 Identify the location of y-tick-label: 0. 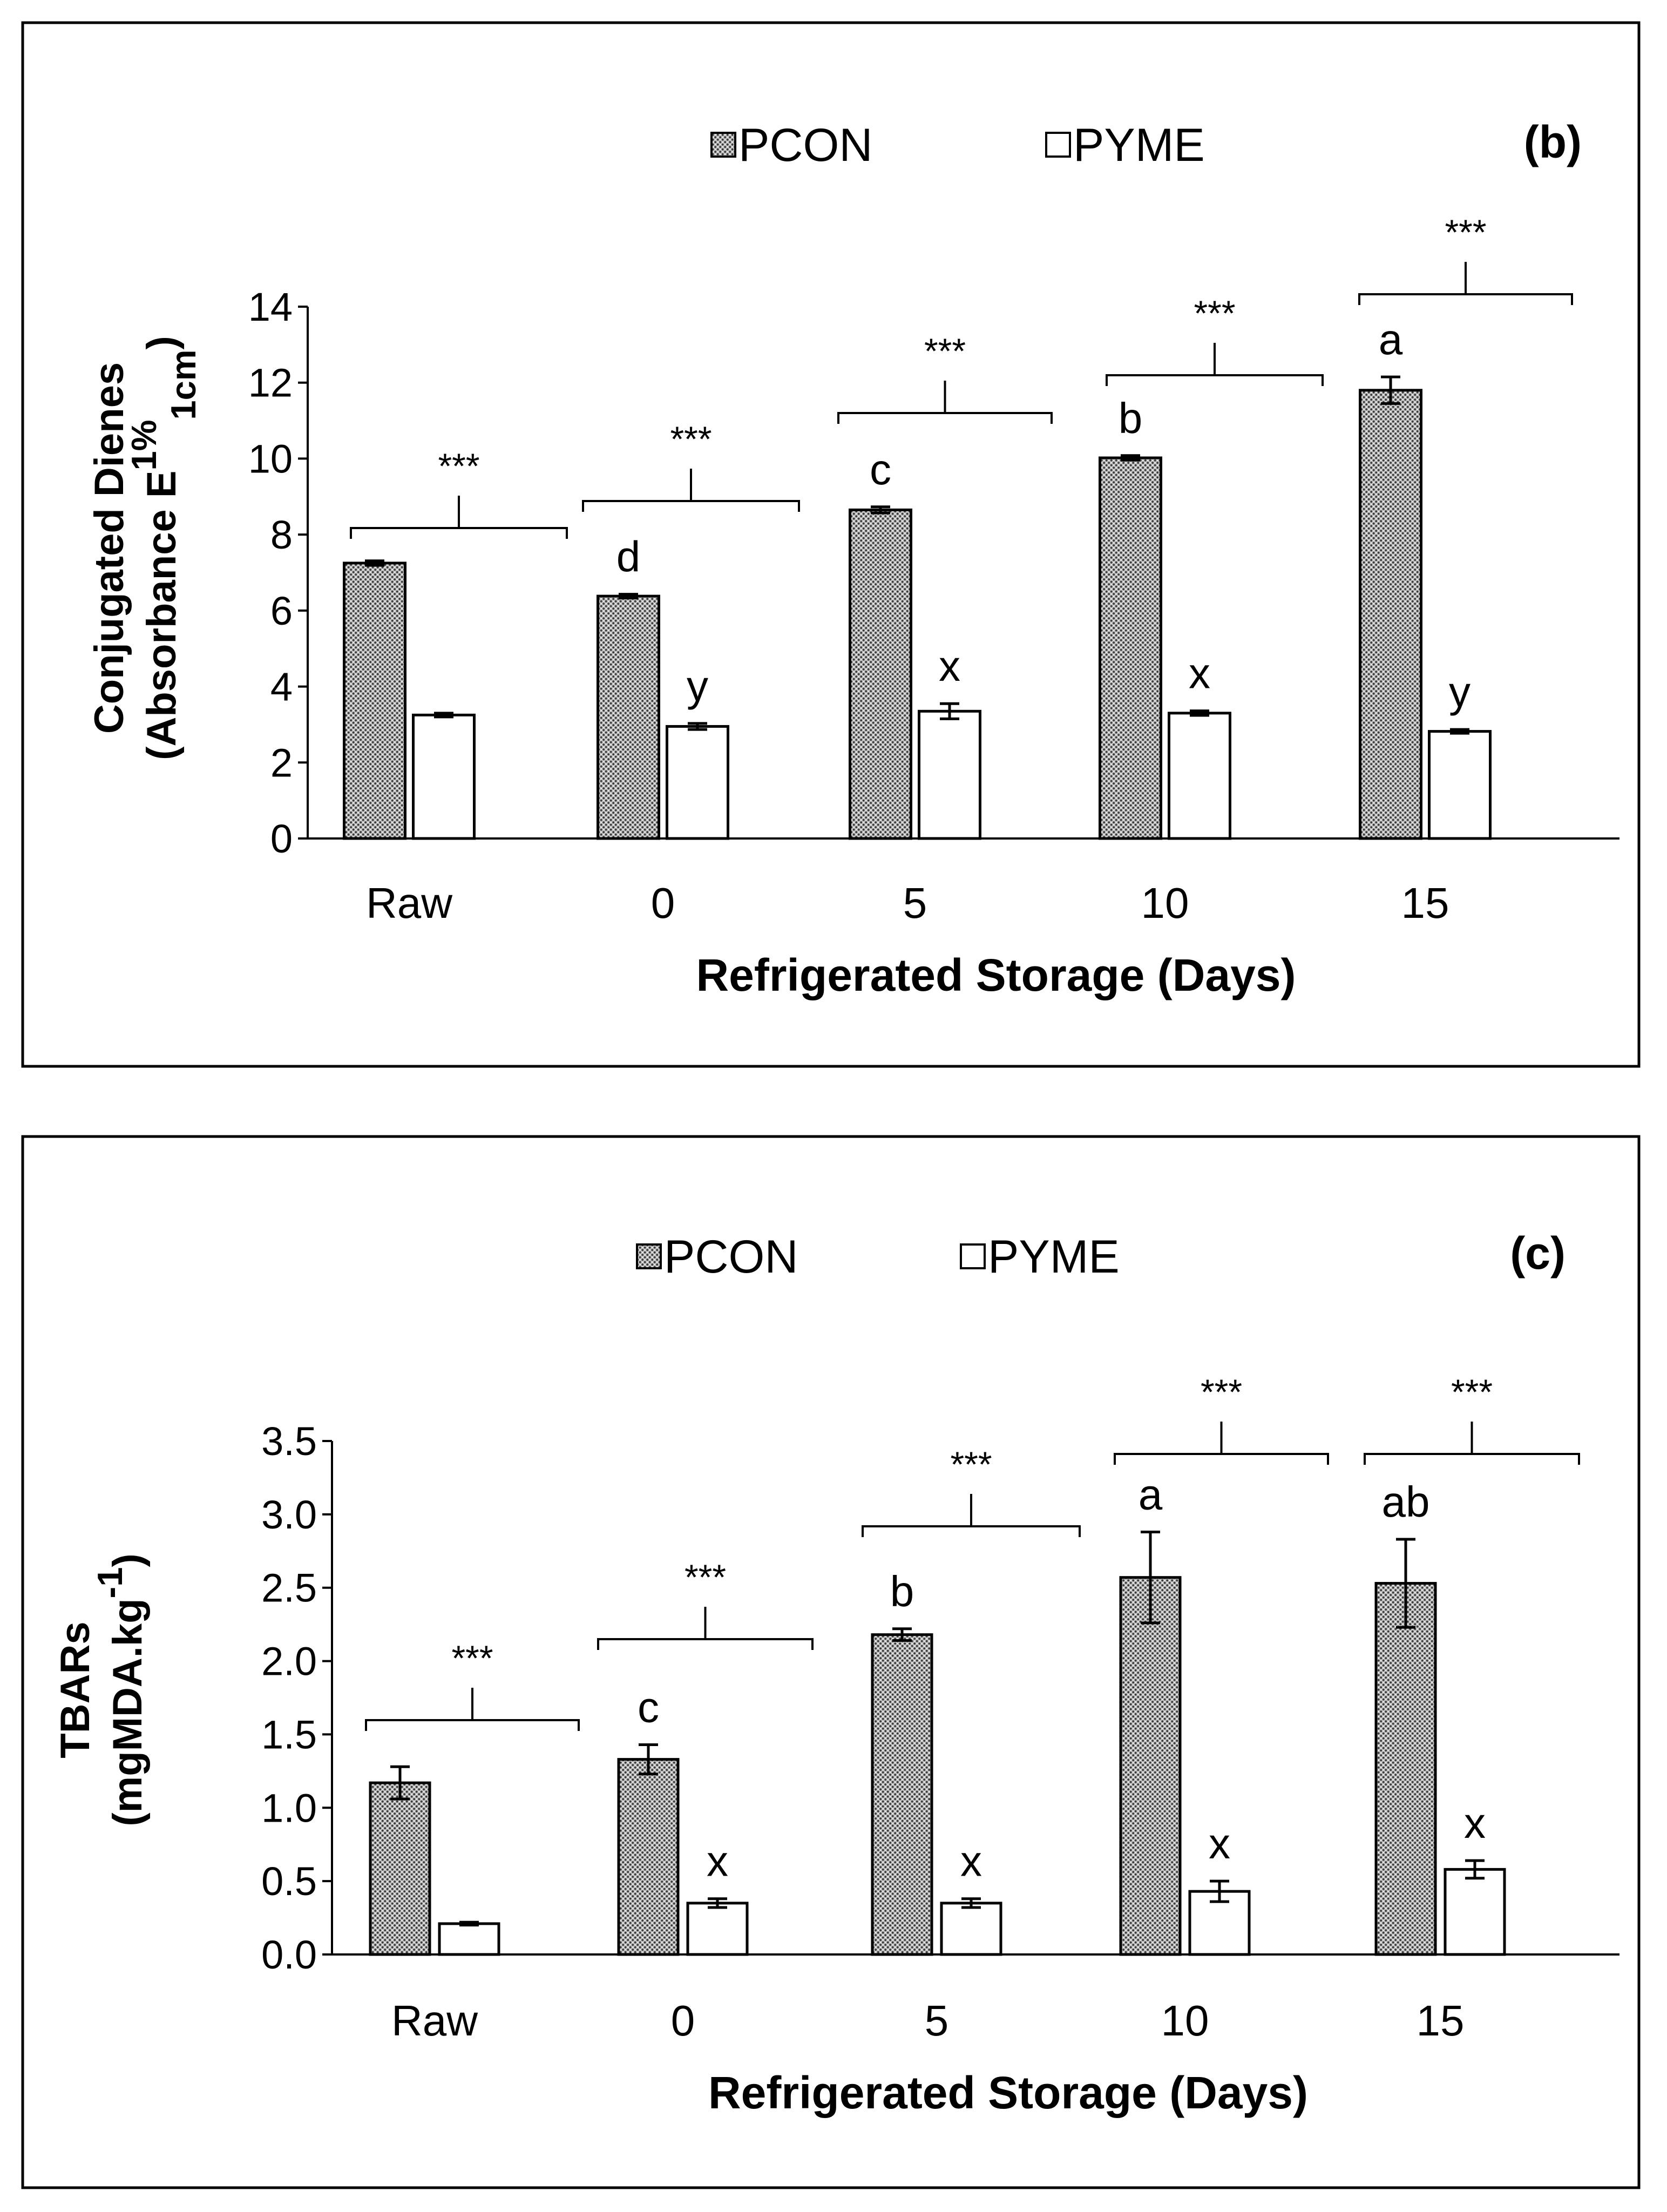
(281, 838).